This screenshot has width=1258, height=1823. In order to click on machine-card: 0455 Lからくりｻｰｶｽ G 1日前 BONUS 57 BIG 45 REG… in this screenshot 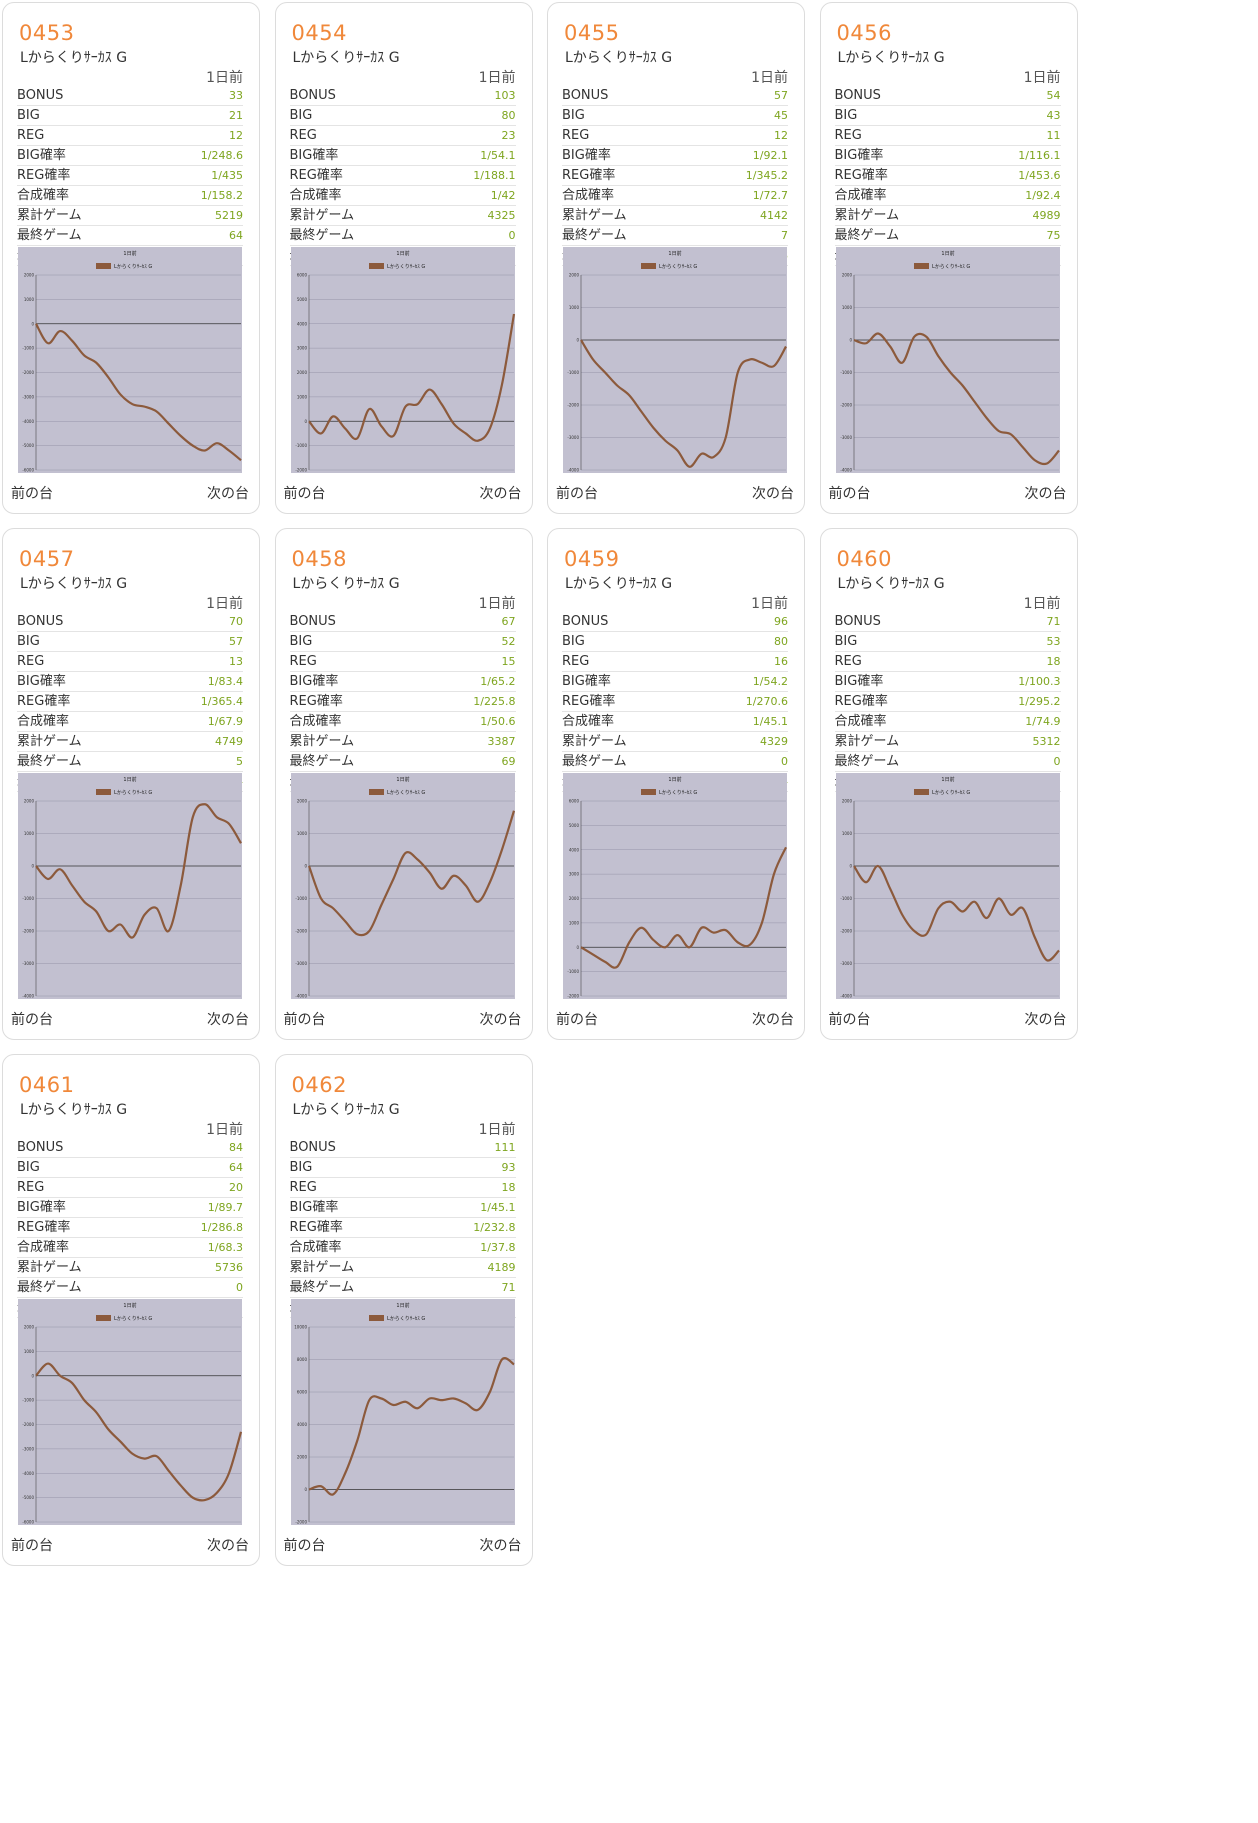, I will do `click(676, 258)`.